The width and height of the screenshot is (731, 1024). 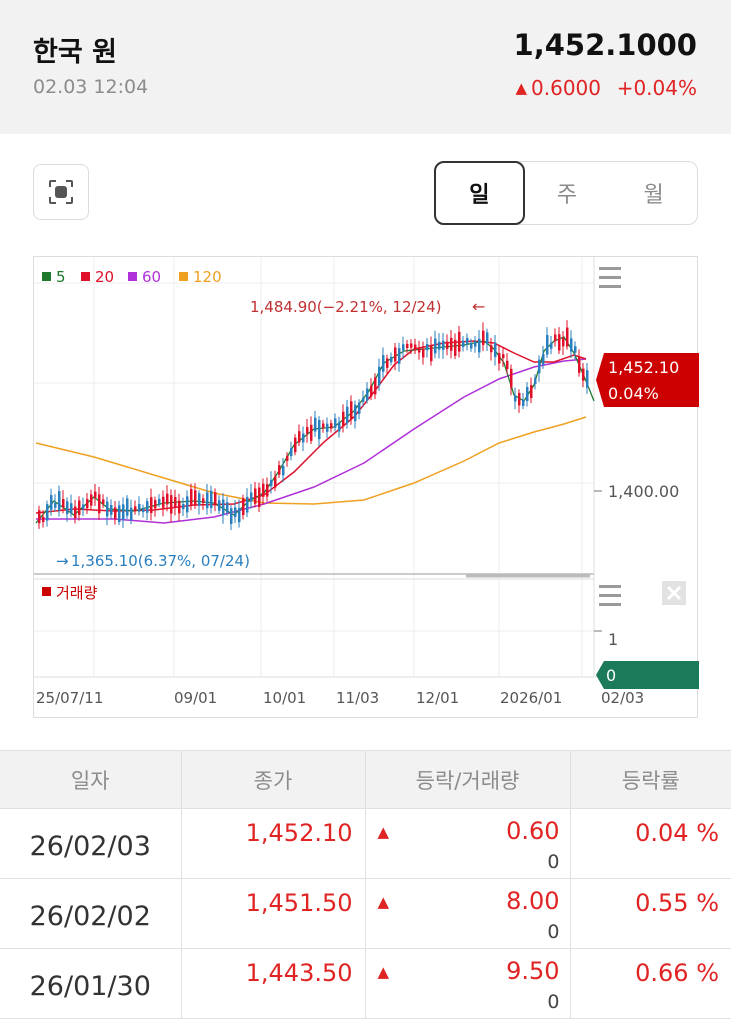 What do you see at coordinates (633, 393) in the screenshot?
I see `current-price-tag-percent: 0.04%` at bounding box center [633, 393].